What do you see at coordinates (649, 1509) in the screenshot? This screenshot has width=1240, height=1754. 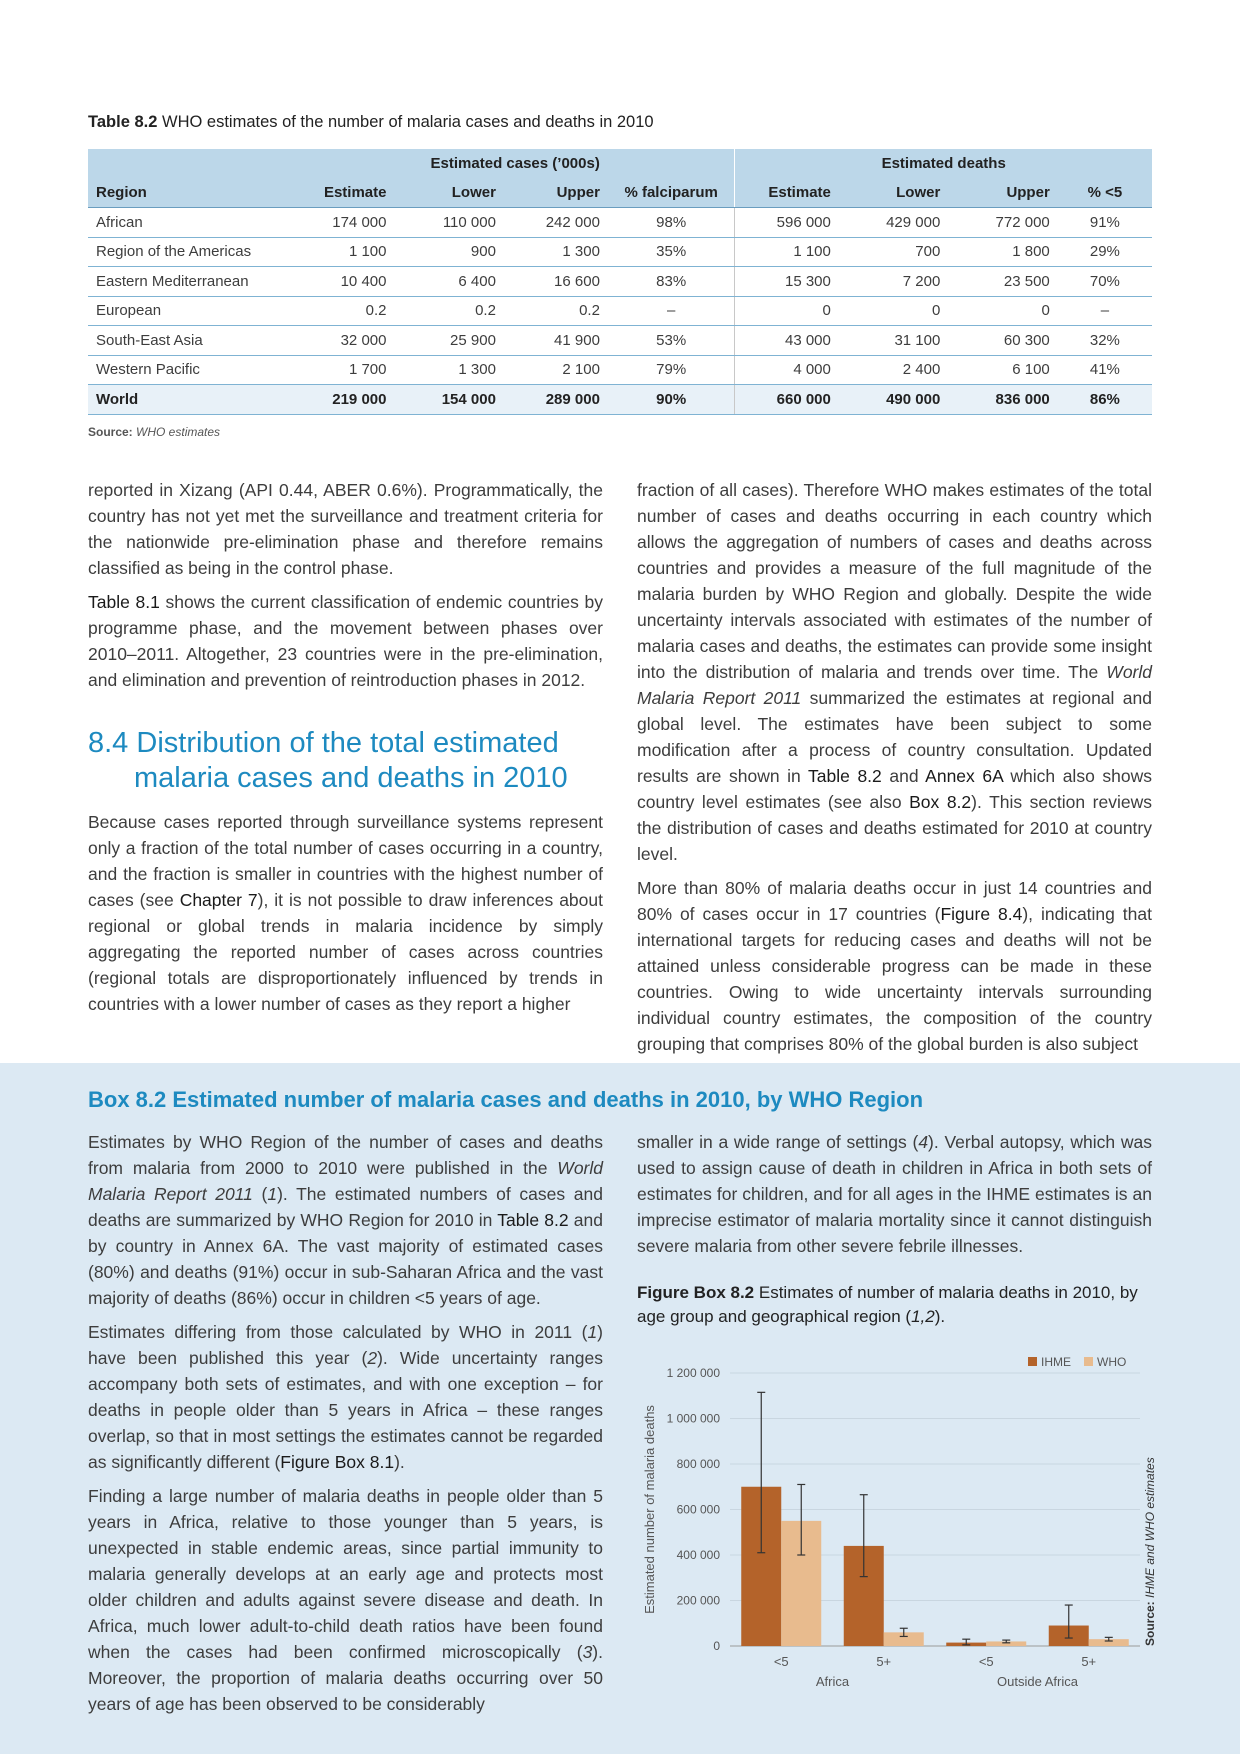 I see `y-axis-label: Estimated number of malaria deaths` at bounding box center [649, 1509].